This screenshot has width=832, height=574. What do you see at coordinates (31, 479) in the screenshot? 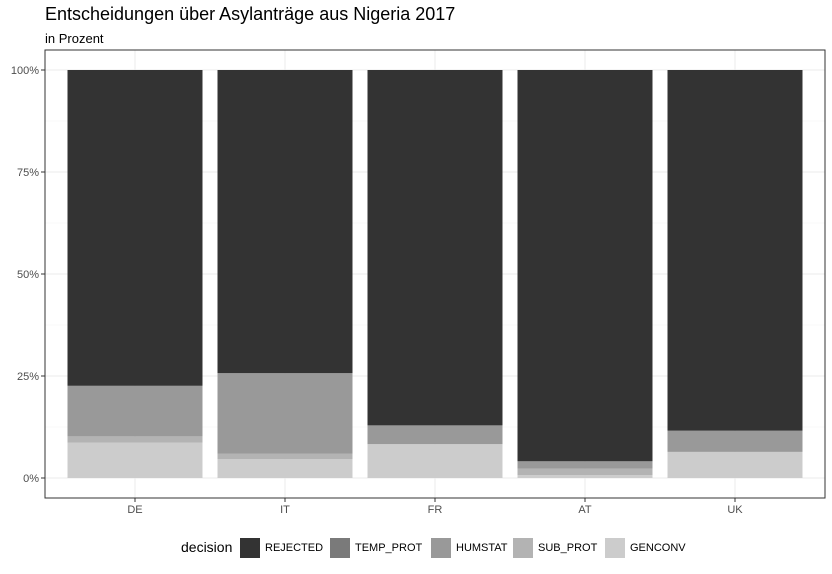
I see `y-tick-label: 0%` at bounding box center [31, 479].